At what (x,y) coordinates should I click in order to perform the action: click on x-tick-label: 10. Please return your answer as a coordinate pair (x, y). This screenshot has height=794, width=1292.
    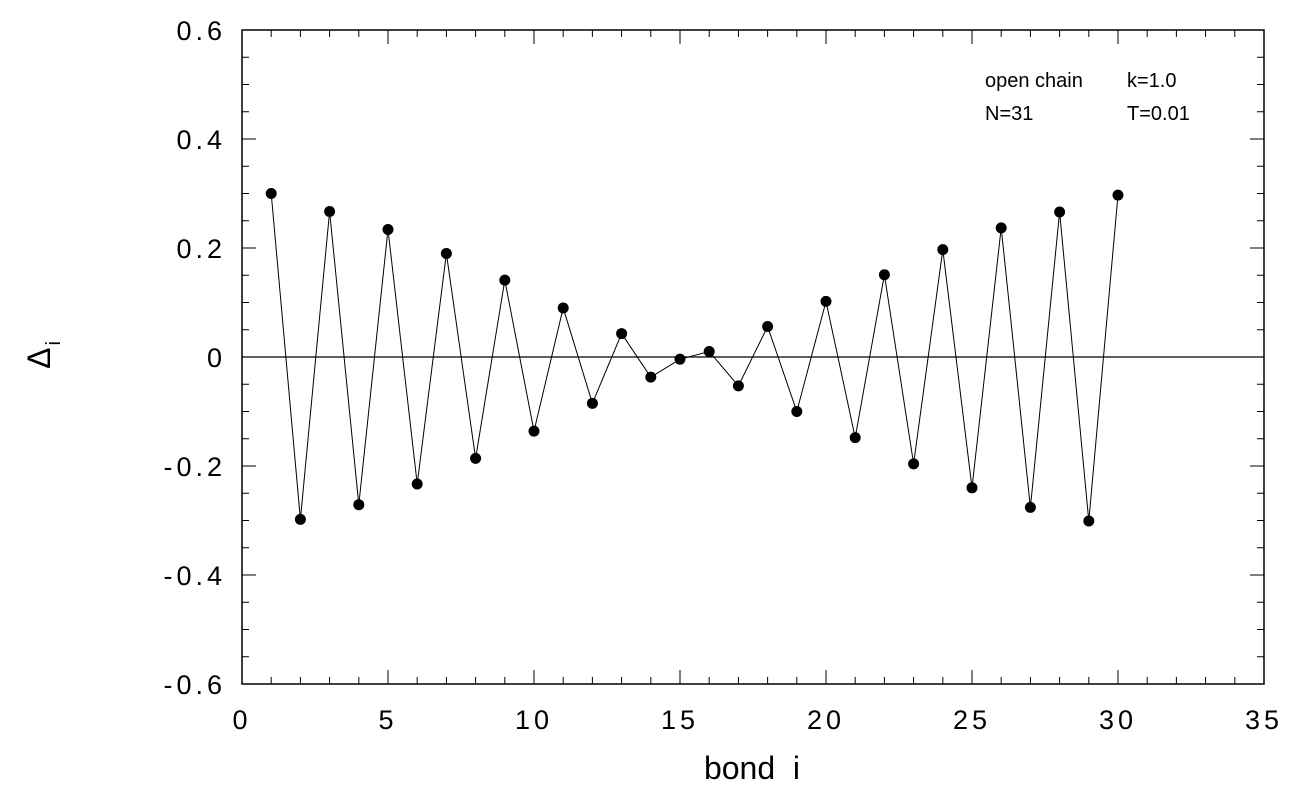
    Looking at the image, I should click on (534, 720).